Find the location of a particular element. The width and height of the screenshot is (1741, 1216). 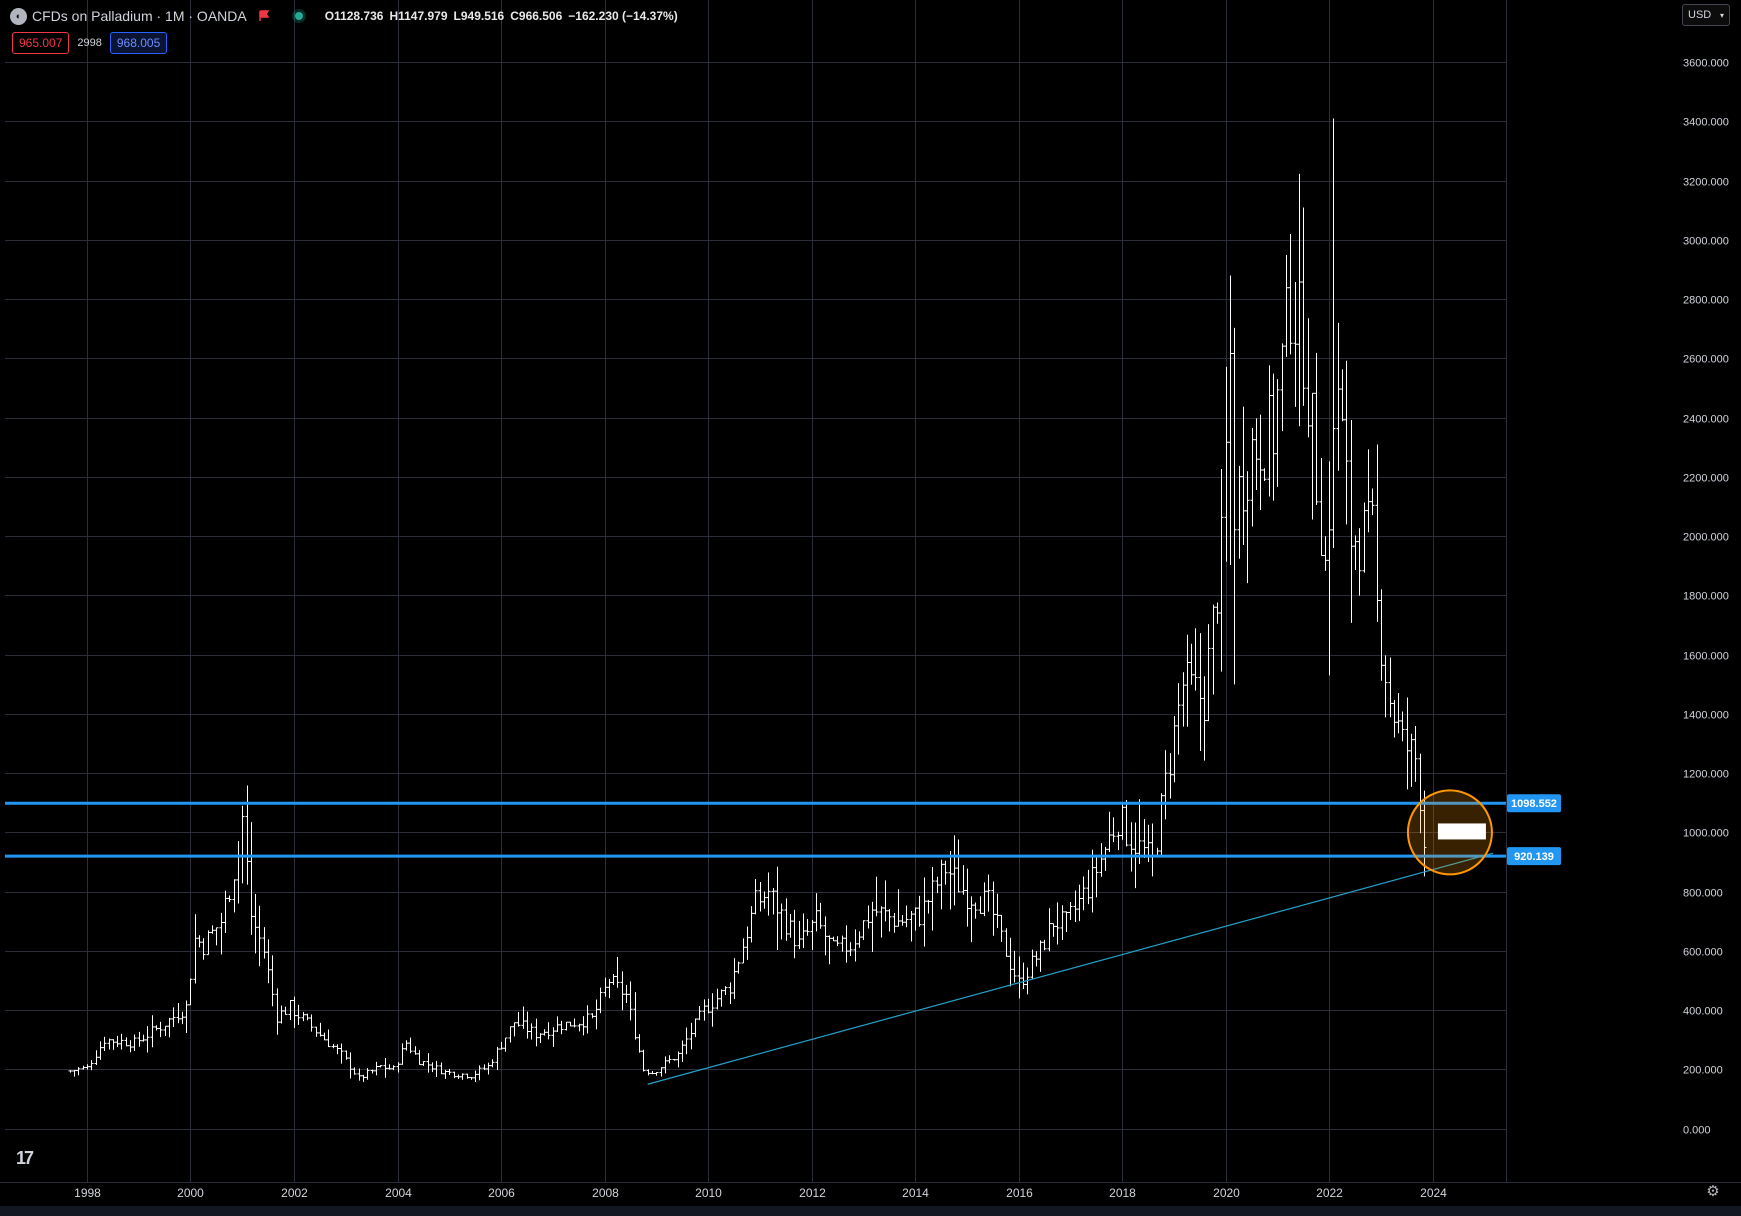

price-tick-label: 600.000 is located at coordinates (1703, 953).